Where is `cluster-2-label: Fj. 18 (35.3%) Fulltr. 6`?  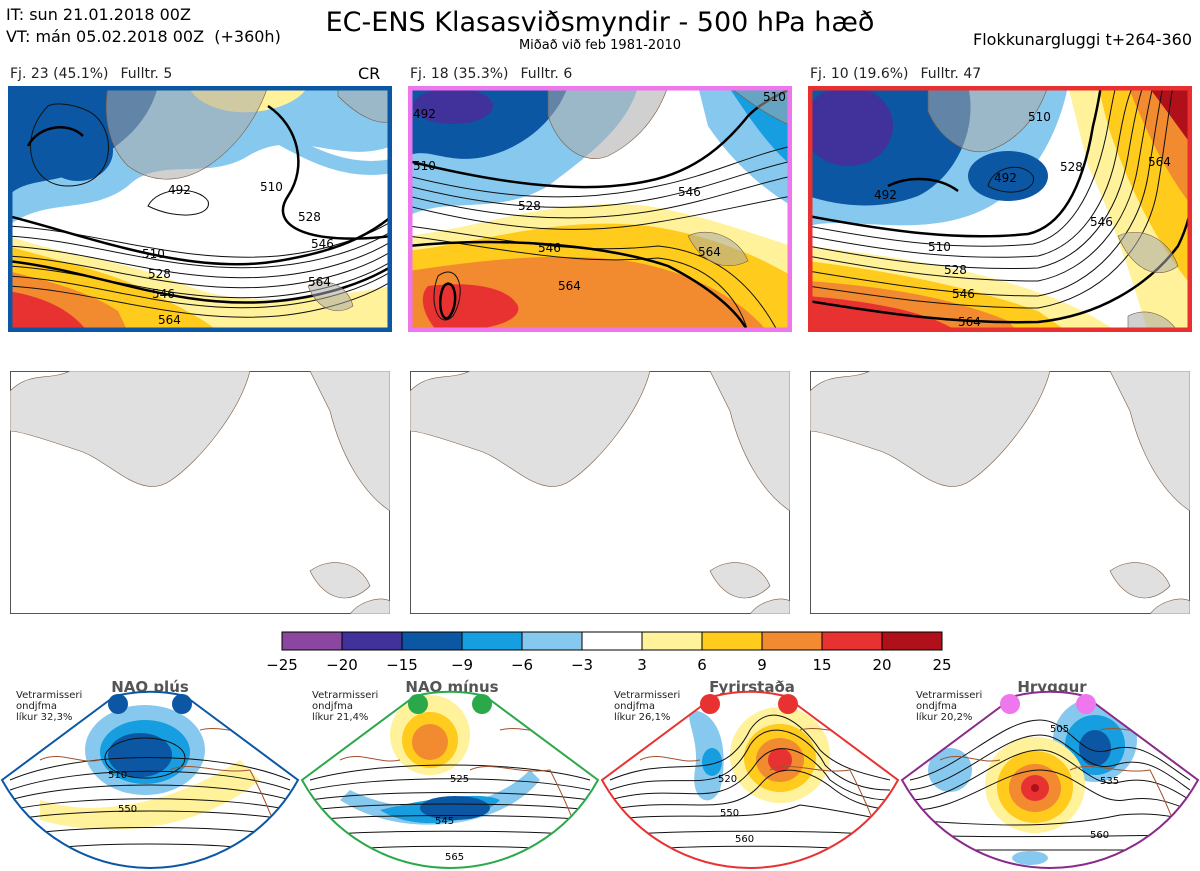
cluster-2-label: Fj. 18 (35.3%) Fulltr. 6 is located at coordinates (497, 74).